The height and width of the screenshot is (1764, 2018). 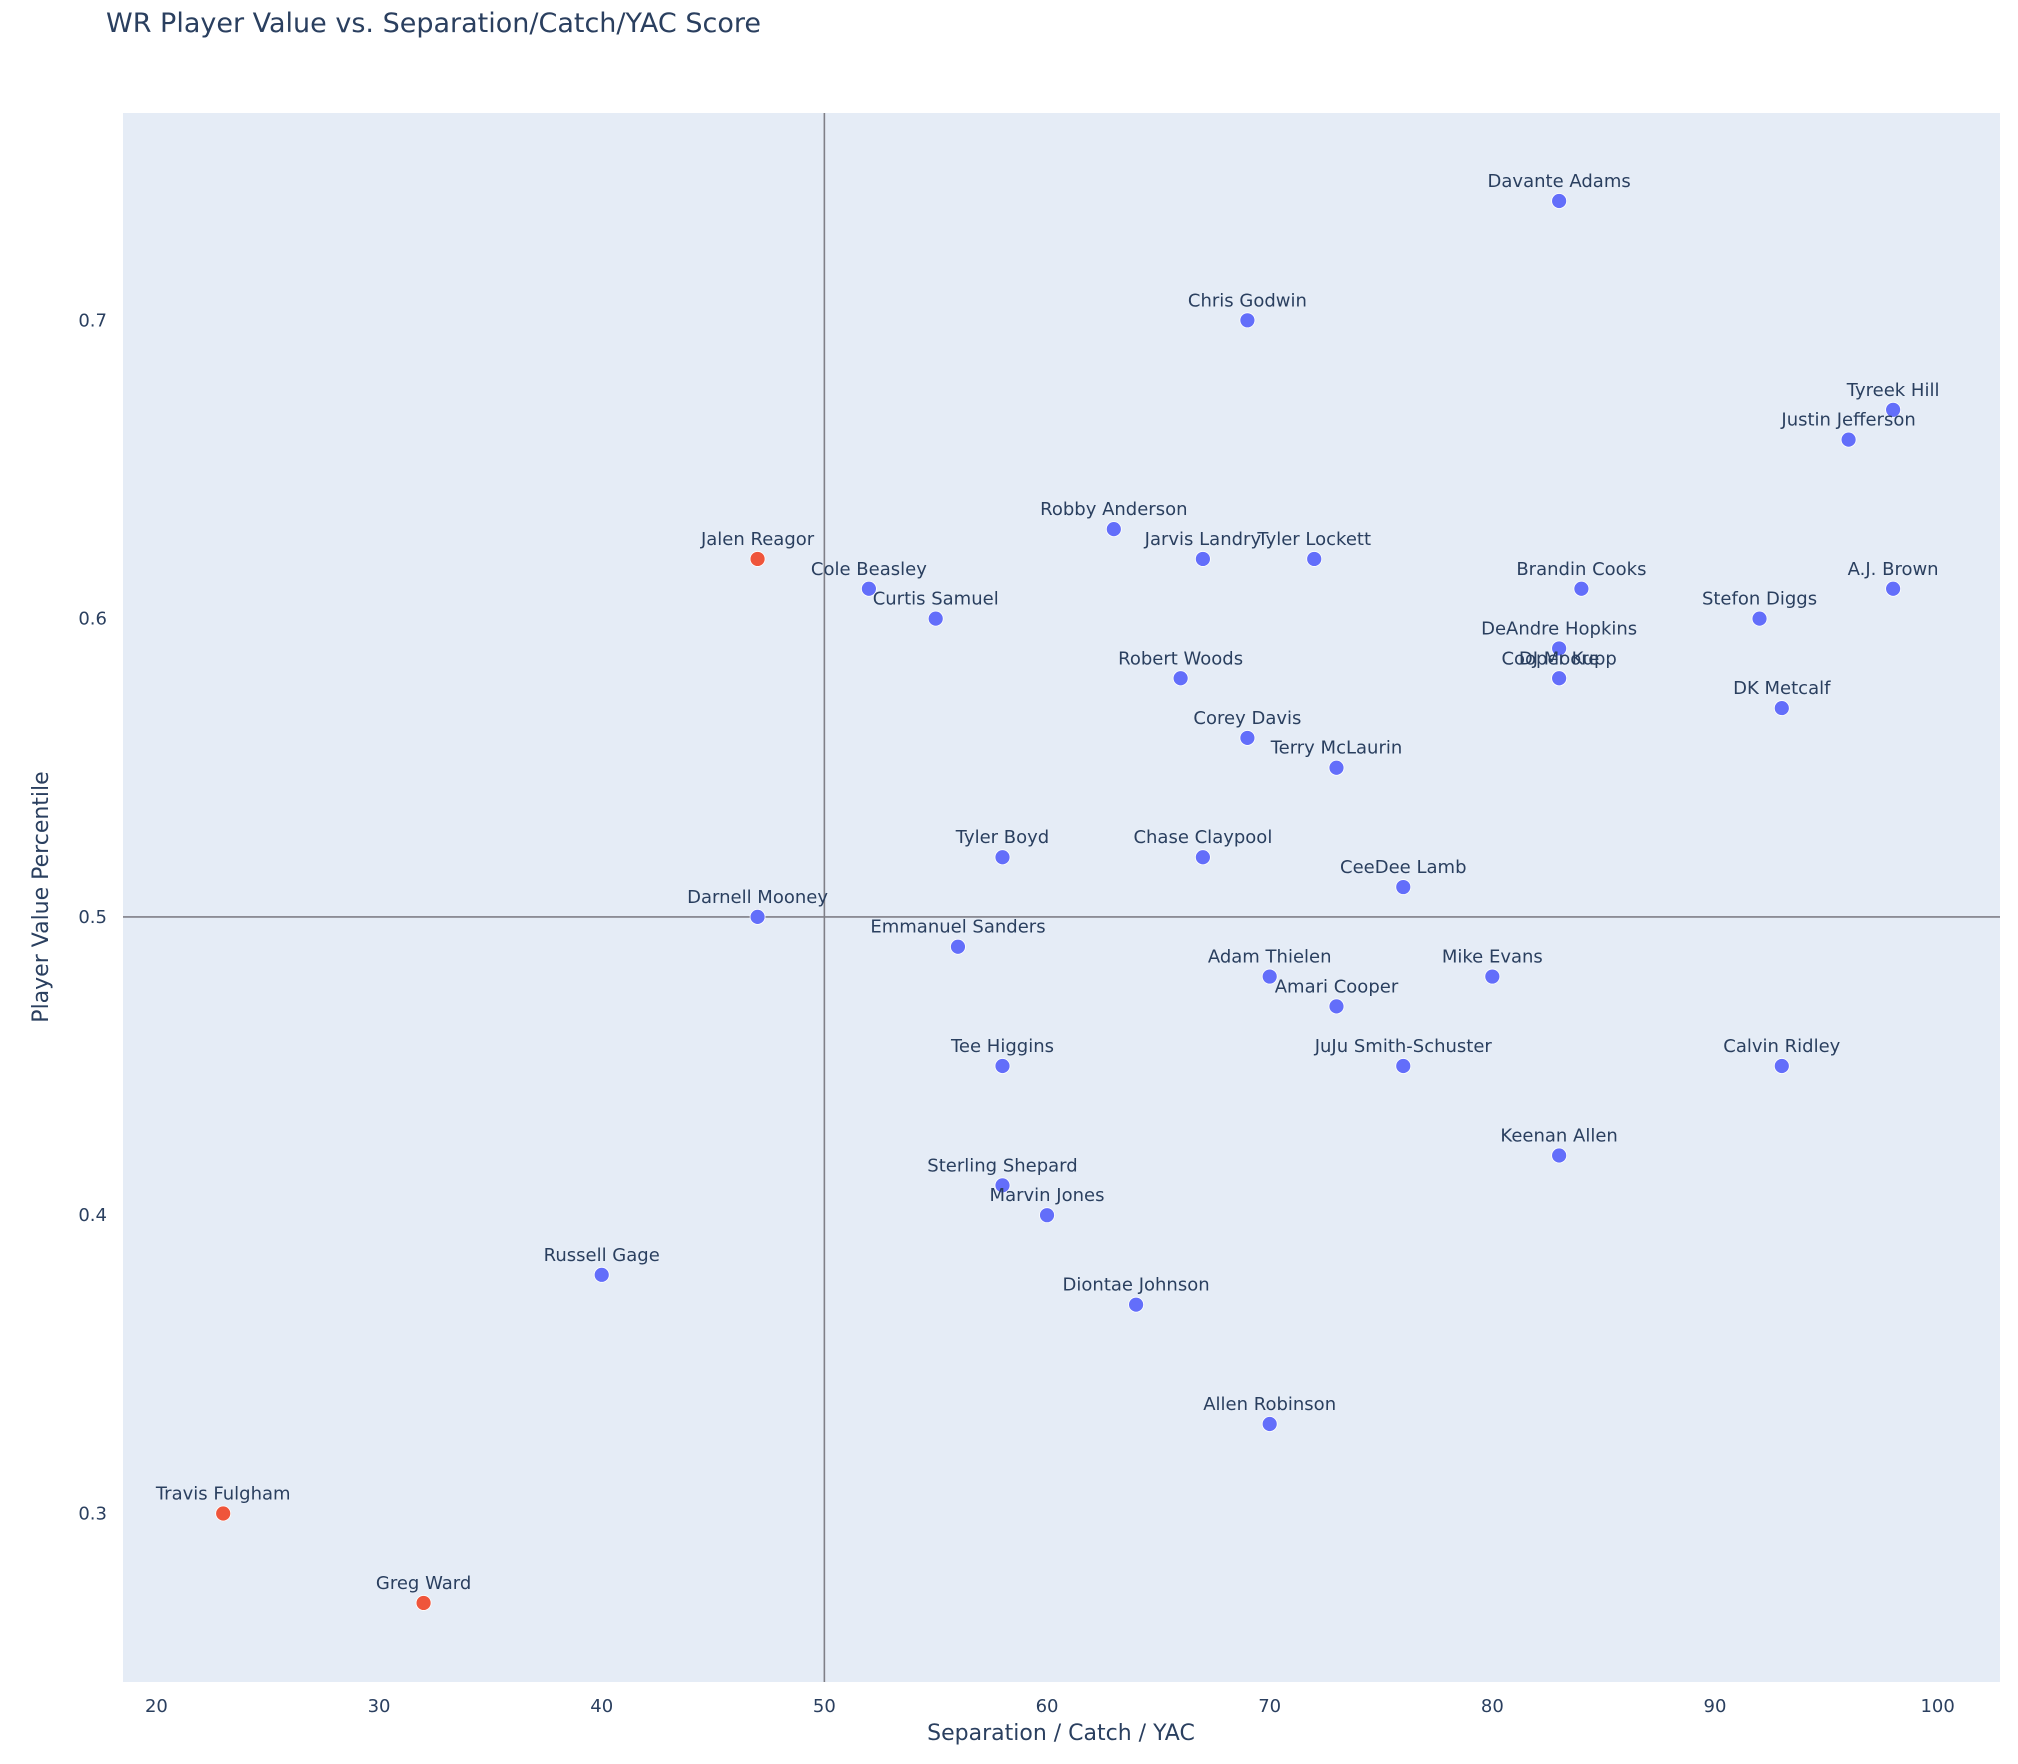 What do you see at coordinates (92, 1215) in the screenshot?
I see `y-tick-label: 0.4` at bounding box center [92, 1215].